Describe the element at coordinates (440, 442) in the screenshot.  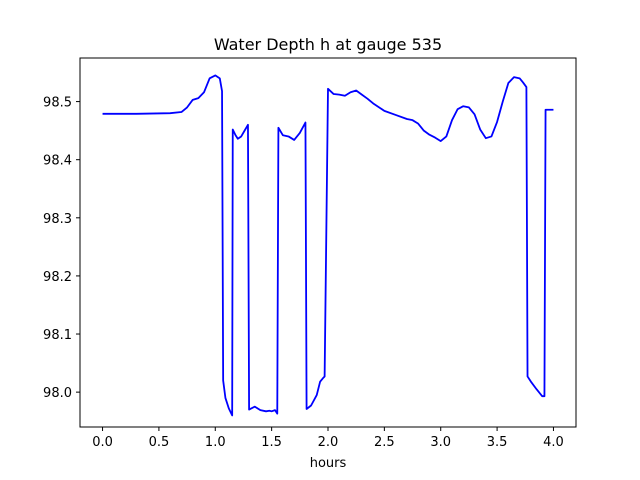
I see `x-tick-label: 3.0` at that location.